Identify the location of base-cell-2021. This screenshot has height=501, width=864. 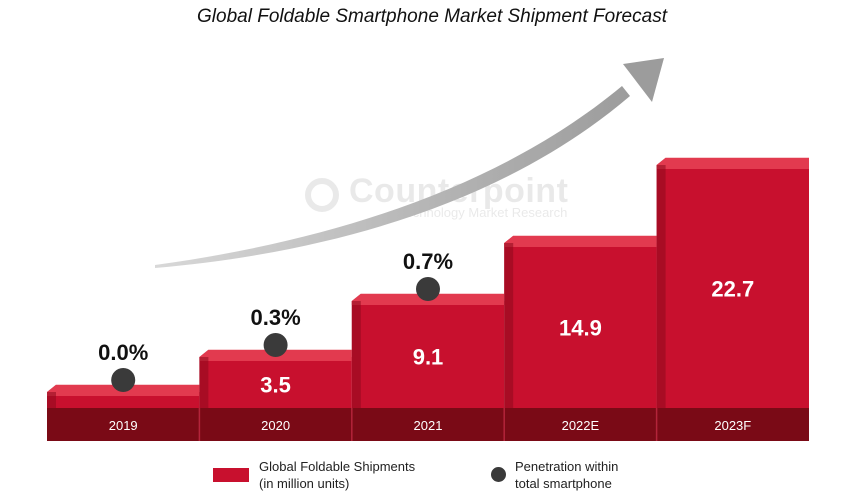
(428, 424).